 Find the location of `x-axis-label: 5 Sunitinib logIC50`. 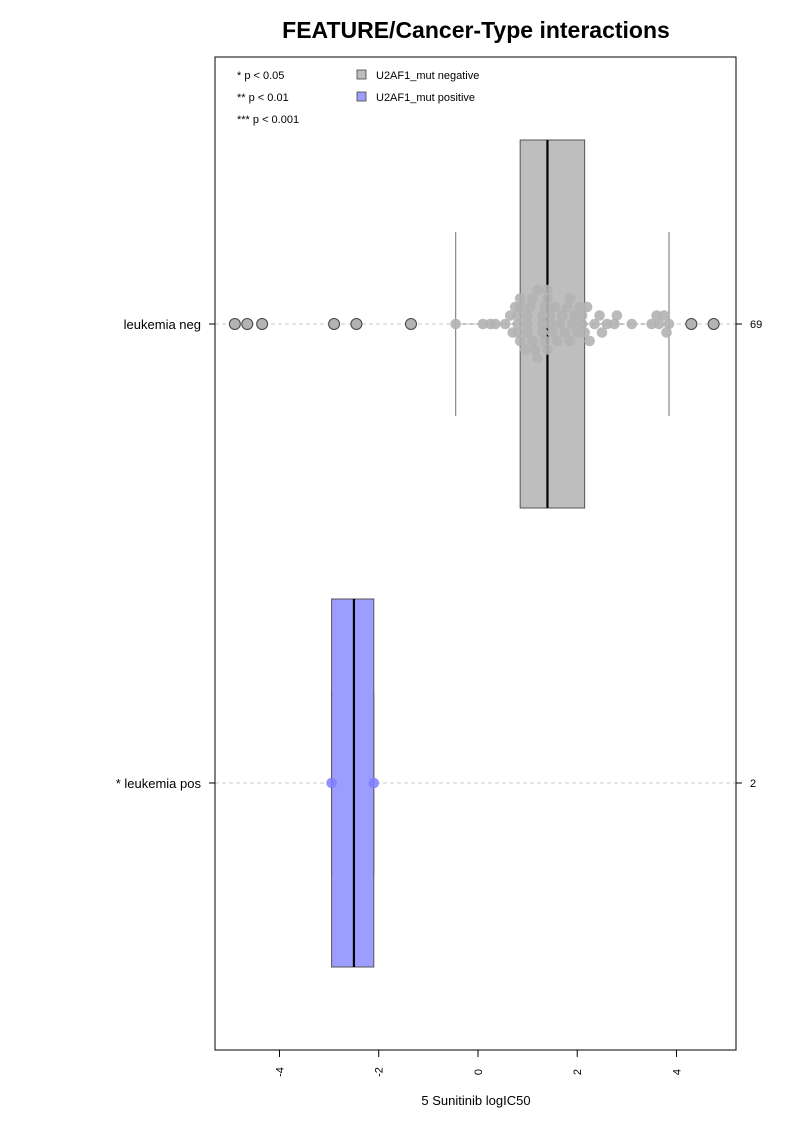

x-axis-label: 5 Sunitinib logIC50 is located at coordinates (475, 1100).